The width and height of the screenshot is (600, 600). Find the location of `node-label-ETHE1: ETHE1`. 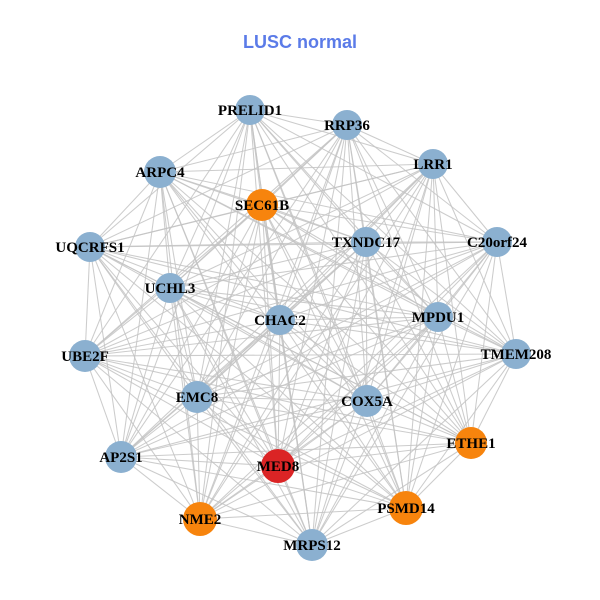

node-label-ETHE1: ETHE1 is located at coordinates (470, 444).